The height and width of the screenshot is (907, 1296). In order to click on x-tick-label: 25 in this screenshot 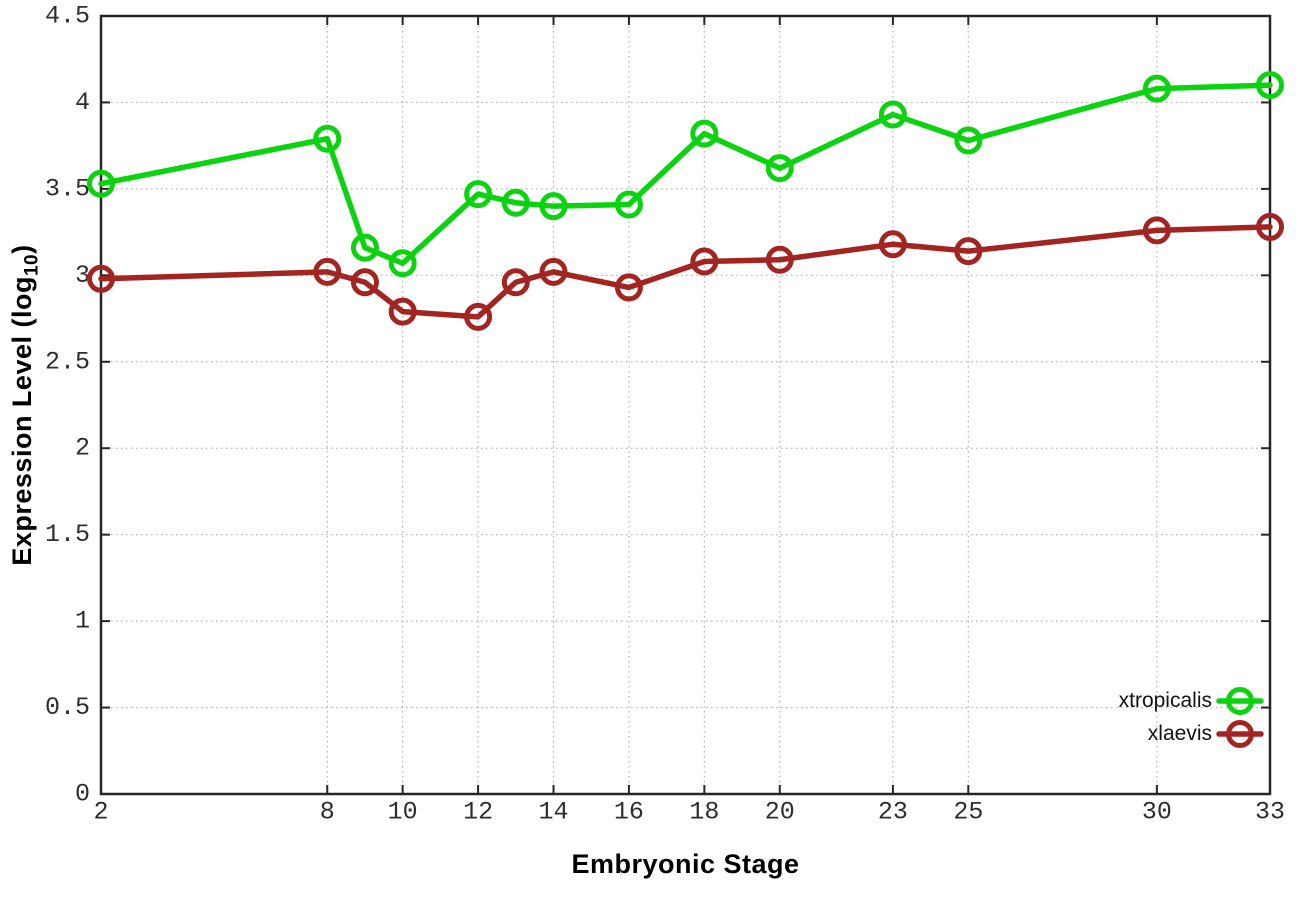, I will do `click(968, 812)`.